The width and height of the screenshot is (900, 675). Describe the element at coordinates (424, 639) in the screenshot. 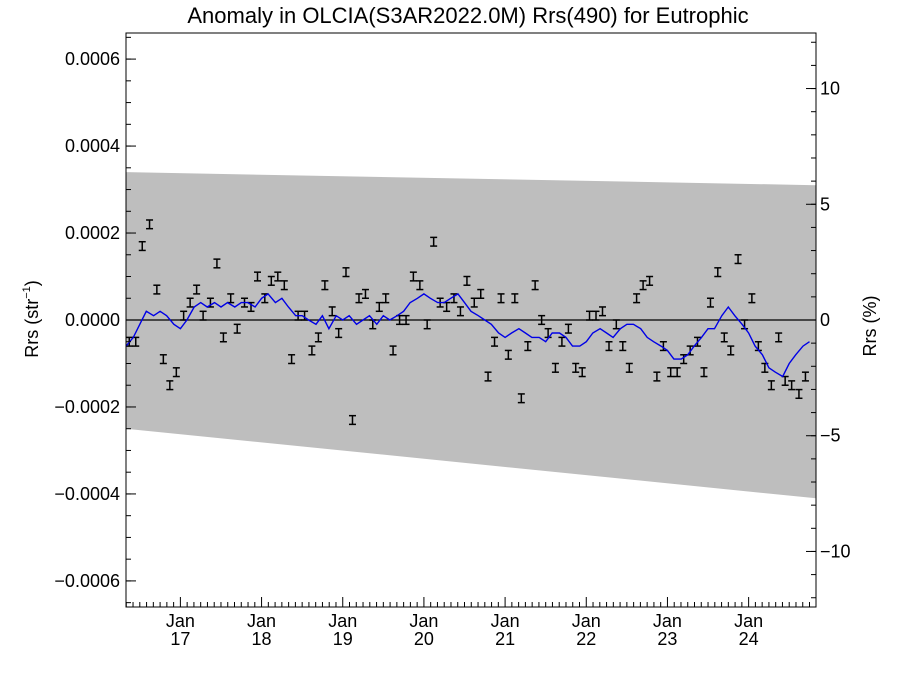

I see `x-tick-label-year: 20` at that location.